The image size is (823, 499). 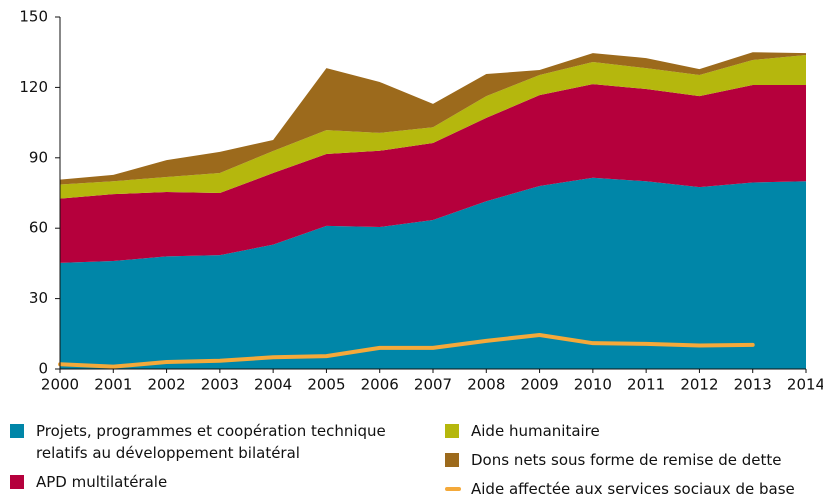 I want to click on x-tick-label: 2009, so click(x=539, y=385).